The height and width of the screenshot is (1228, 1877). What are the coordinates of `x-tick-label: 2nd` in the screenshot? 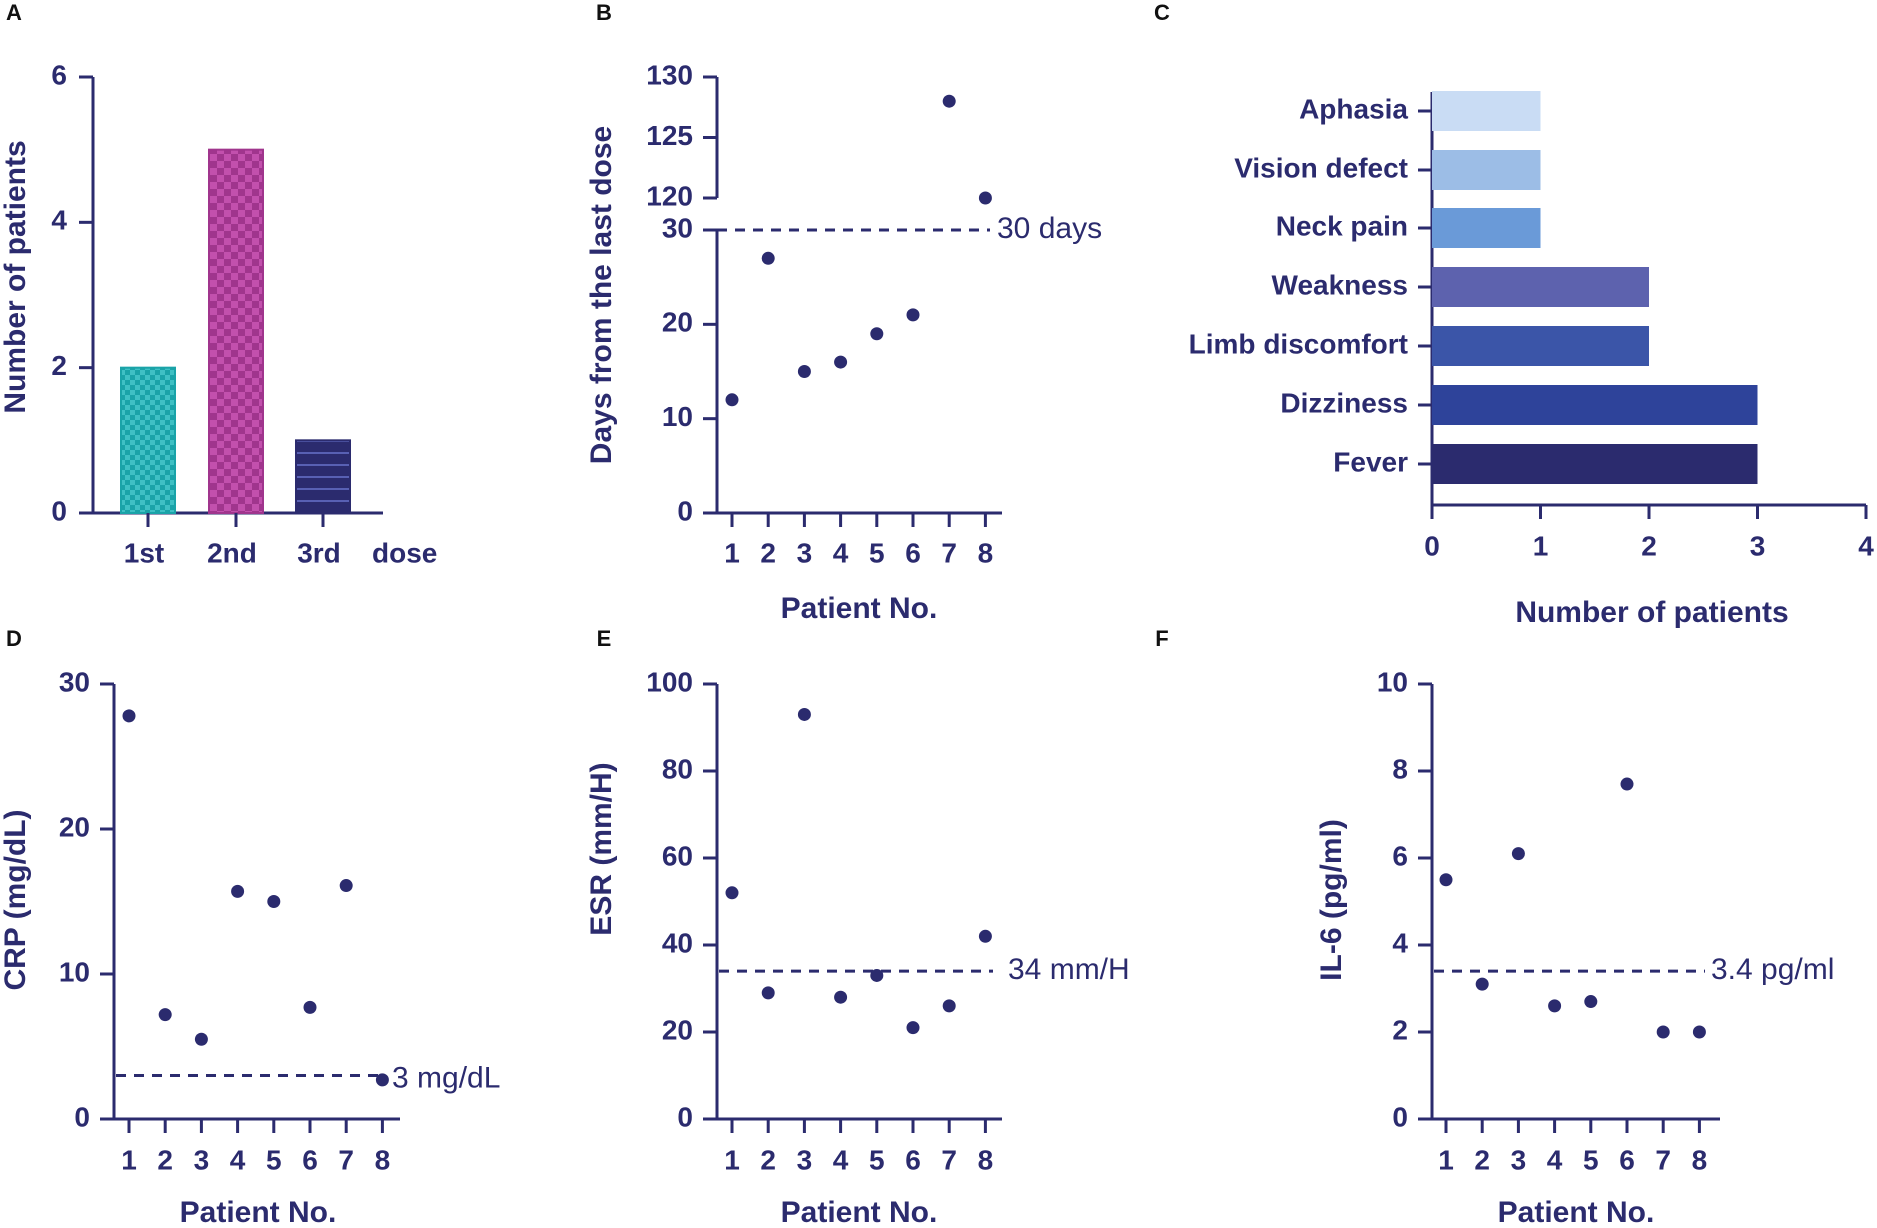 It's located at (232, 552).